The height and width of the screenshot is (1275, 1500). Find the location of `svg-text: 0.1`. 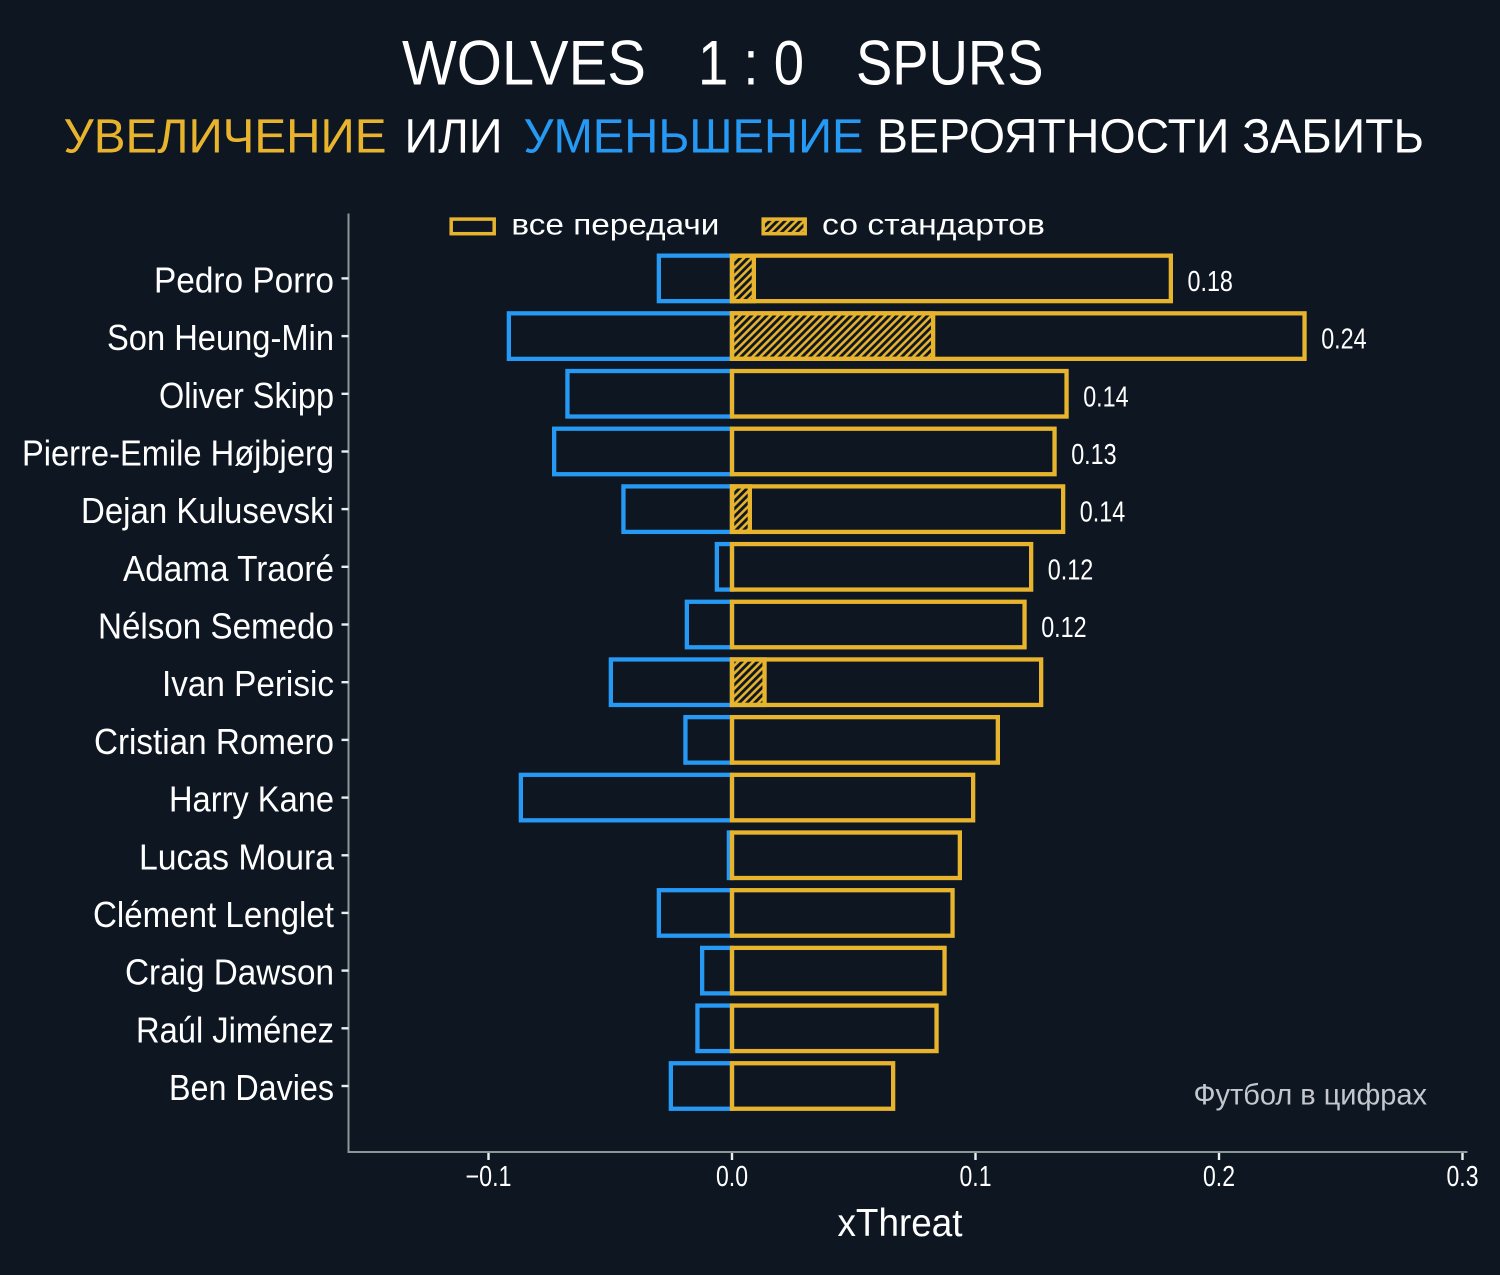

svg-text: 0.1 is located at coordinates (976, 1177).